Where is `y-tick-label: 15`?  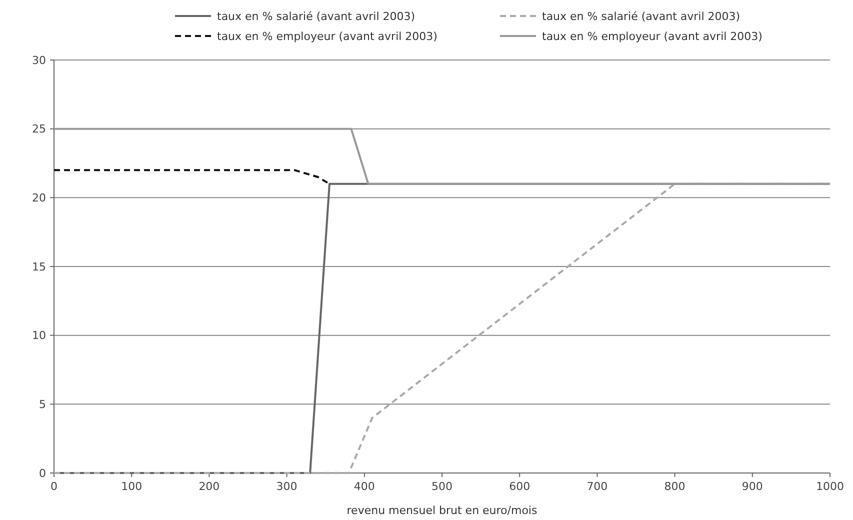 y-tick-label: 15 is located at coordinates (39, 267).